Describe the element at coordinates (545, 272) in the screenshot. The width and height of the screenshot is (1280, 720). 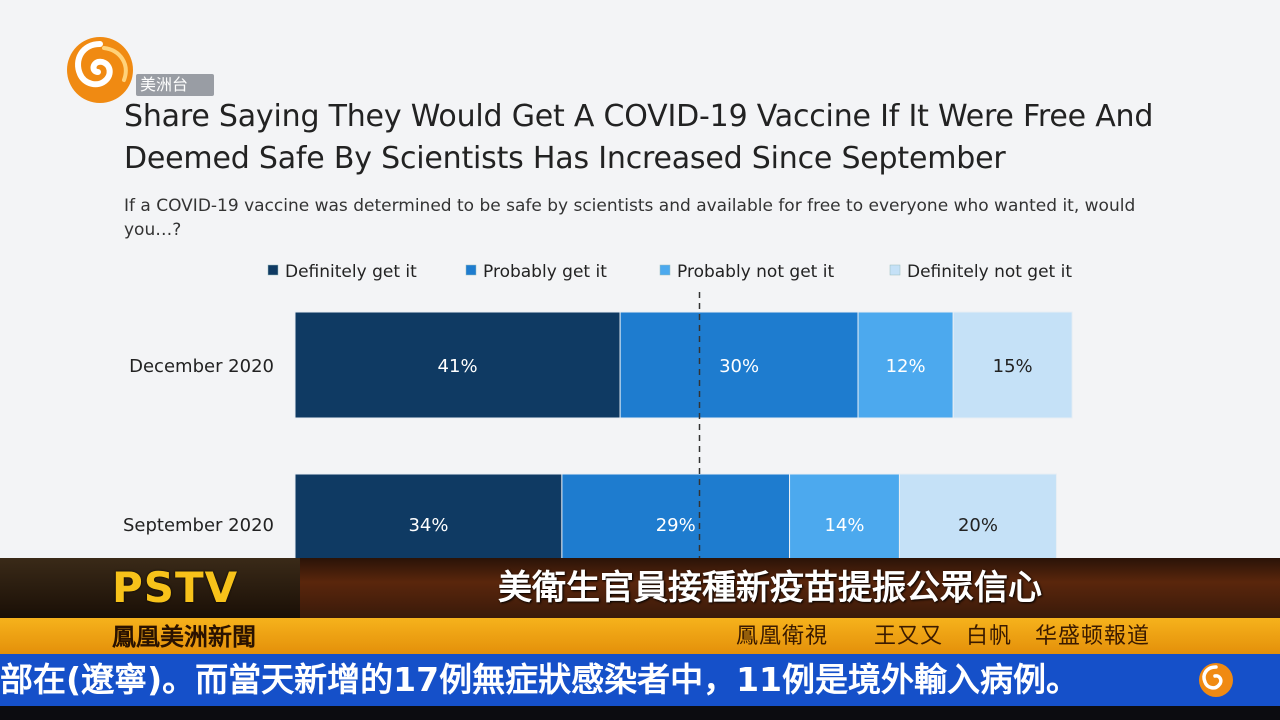
I see `legend-label: Probably get it` at that location.